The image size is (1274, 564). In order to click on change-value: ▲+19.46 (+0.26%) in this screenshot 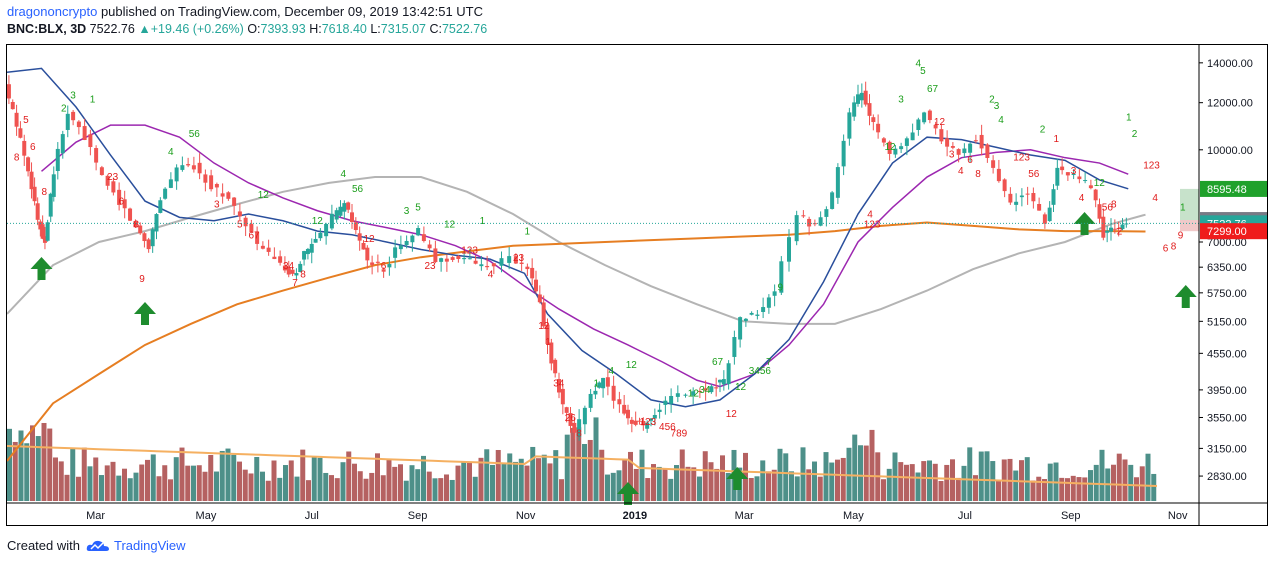, I will do `click(191, 29)`.